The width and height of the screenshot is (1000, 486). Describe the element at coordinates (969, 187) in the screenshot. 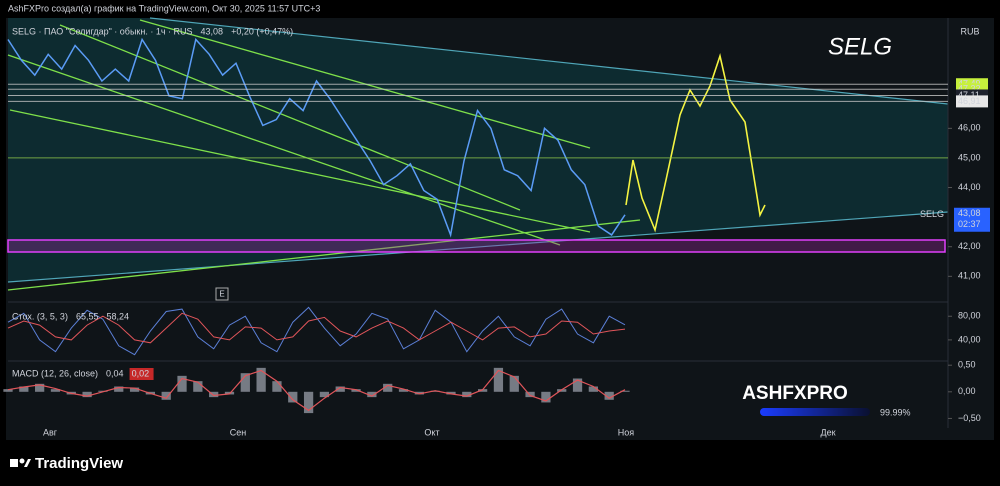

I see `y-tick-label: 44,00` at that location.